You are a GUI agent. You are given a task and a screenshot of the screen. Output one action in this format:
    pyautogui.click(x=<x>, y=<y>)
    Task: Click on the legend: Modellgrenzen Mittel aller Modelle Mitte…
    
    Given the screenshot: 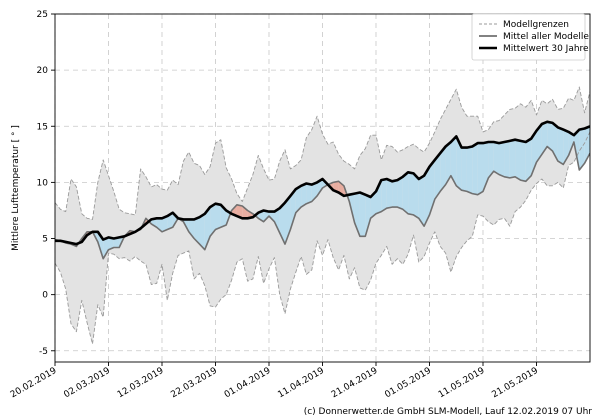 What is the action you would take?
    pyautogui.click(x=530, y=37)
    